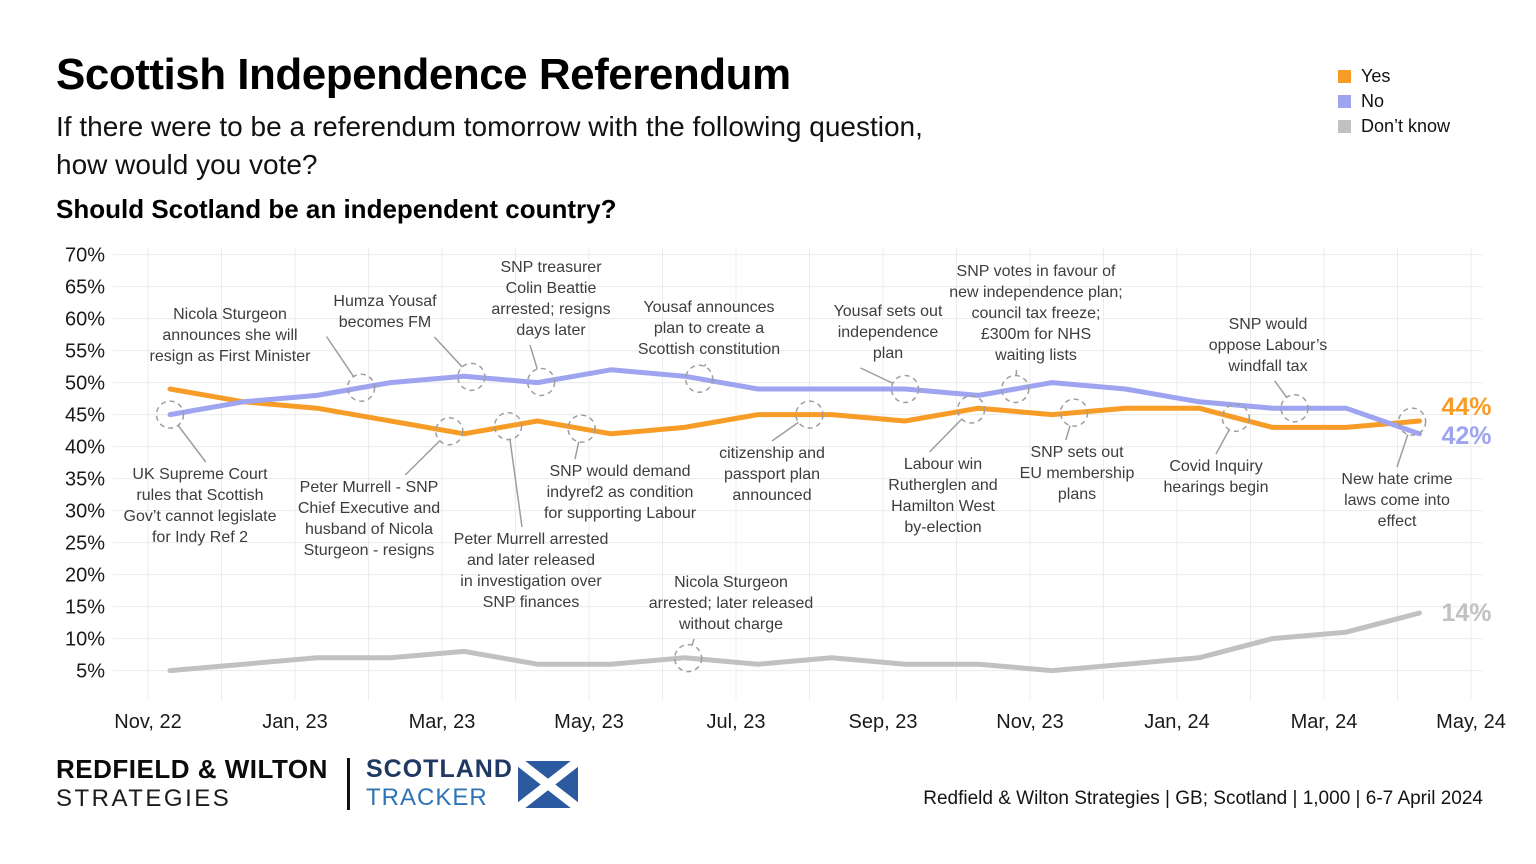 The height and width of the screenshot is (864, 1536). I want to click on legend: Yes No Don’t know, so click(1394, 101).